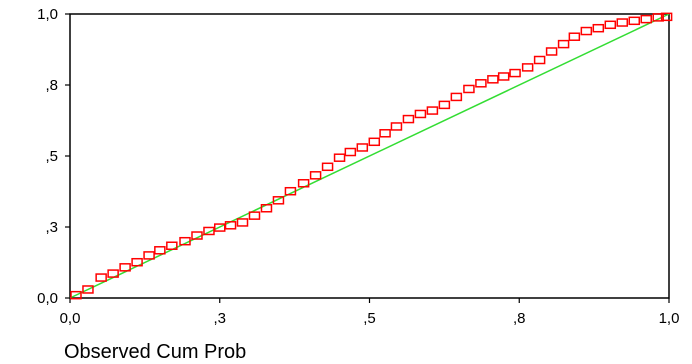 This screenshot has height=364, width=692. I want to click on x-tick-label: 1,0, so click(669, 318).